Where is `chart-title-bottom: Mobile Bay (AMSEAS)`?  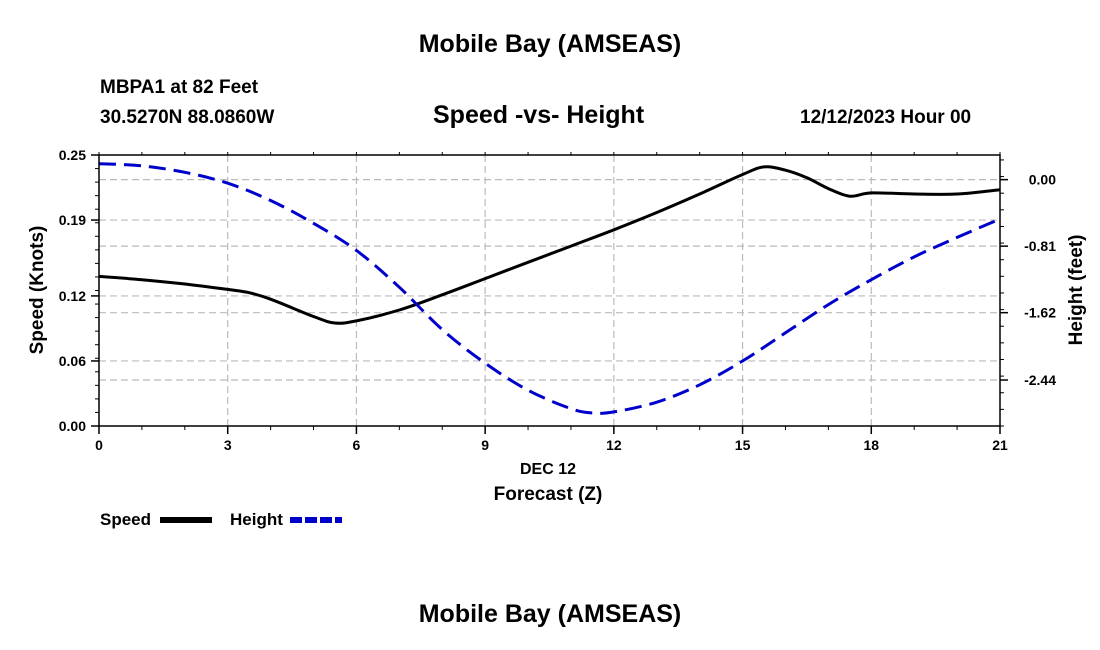
chart-title-bottom: Mobile Bay (AMSEAS) is located at coordinates (550, 614).